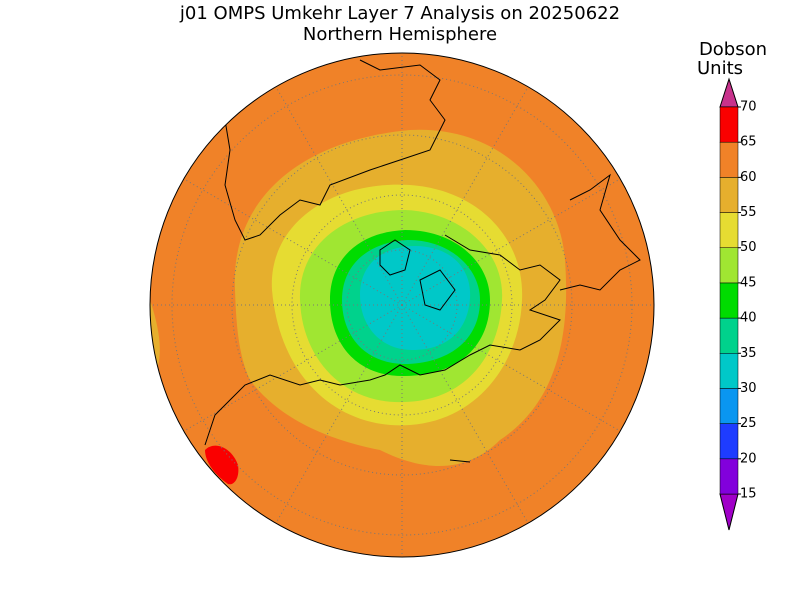 Image resolution: width=800 pixels, height=600 pixels. Describe the element at coordinates (733, 49) in the screenshot. I see `colorbar-unit: Dobson` at that location.